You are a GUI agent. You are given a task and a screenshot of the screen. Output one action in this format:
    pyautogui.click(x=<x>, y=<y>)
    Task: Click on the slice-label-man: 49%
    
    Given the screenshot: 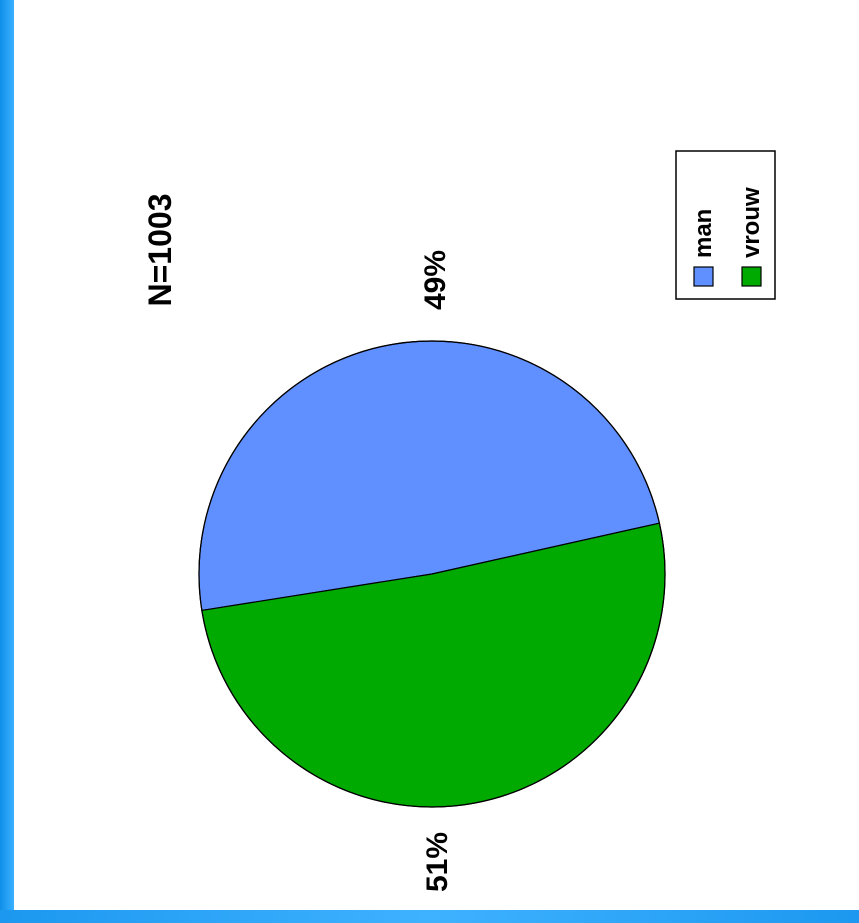 What is the action you would take?
    pyautogui.click(x=435, y=280)
    